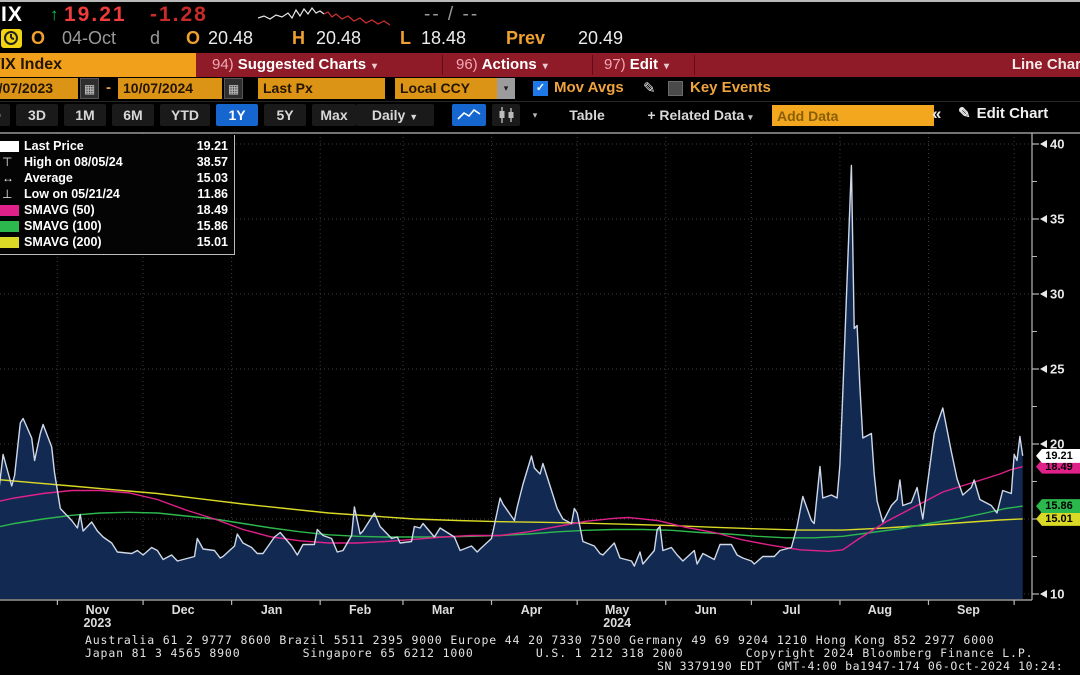 The image size is (1080, 675). What do you see at coordinates (54, 146) in the screenshot?
I see `legend-label: Last Price` at bounding box center [54, 146].